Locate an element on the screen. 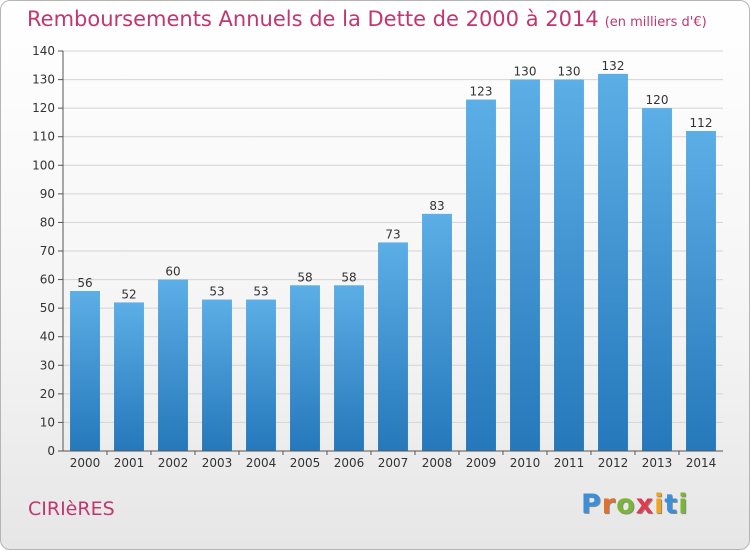 Image resolution: width=750 pixels, height=550 pixels. logo-letter: t is located at coordinates (671, 504).